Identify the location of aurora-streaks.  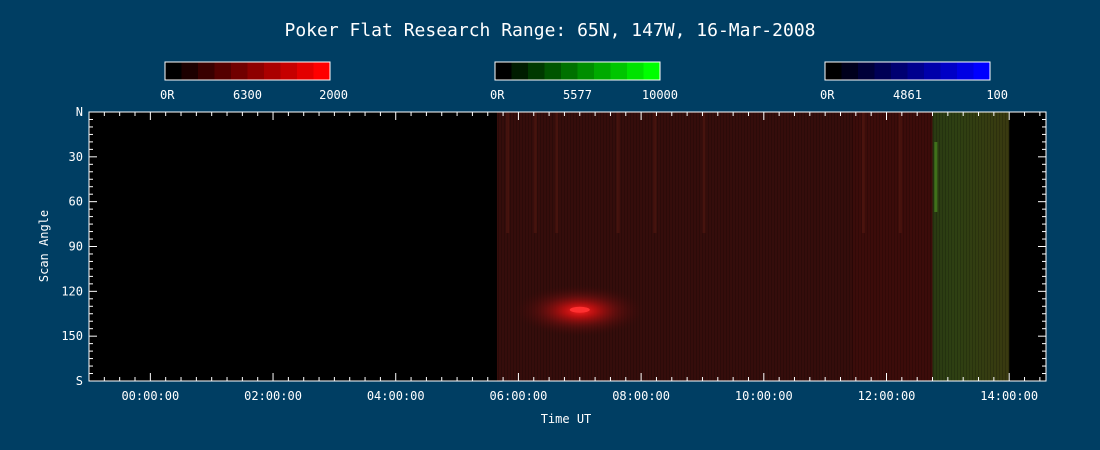
(704, 173).